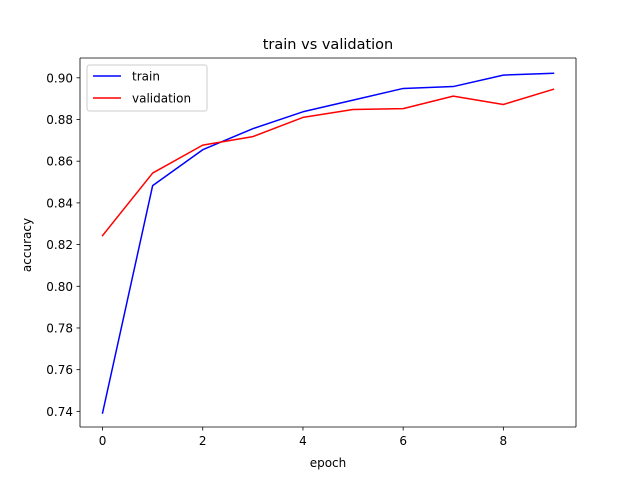 Image resolution: width=640 pixels, height=484 pixels. I want to click on legend-label-train: train, so click(146, 77).